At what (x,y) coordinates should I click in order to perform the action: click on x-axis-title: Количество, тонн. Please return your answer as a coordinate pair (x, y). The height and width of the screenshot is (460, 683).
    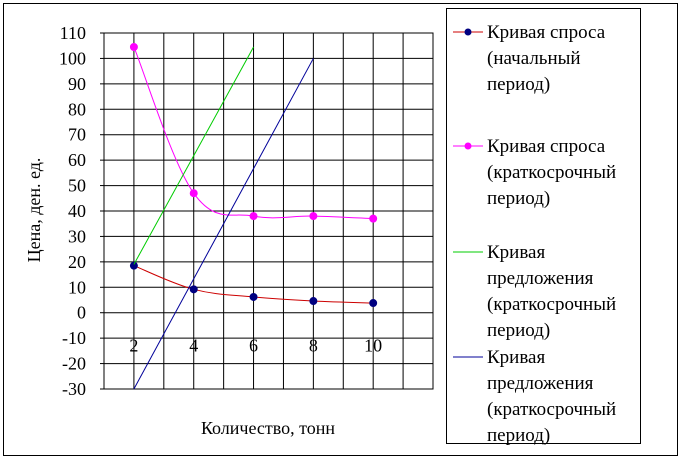
    Looking at the image, I should click on (268, 428).